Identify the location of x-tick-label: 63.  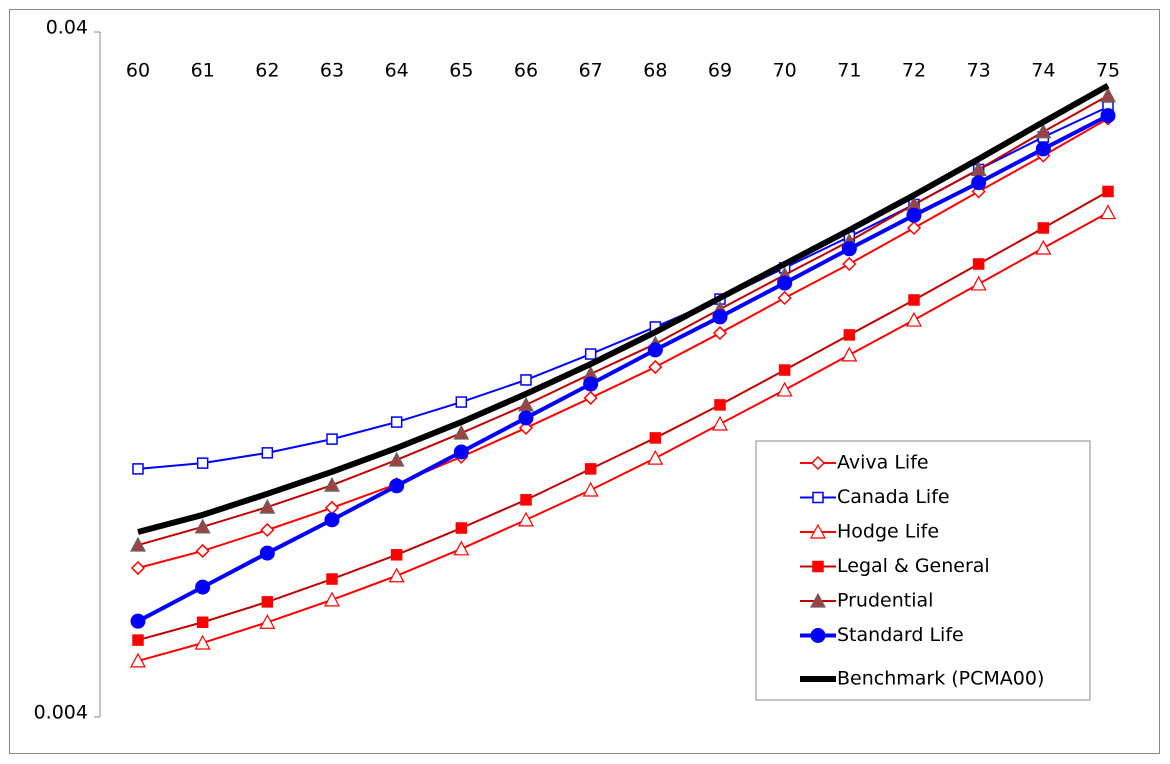
(332, 71).